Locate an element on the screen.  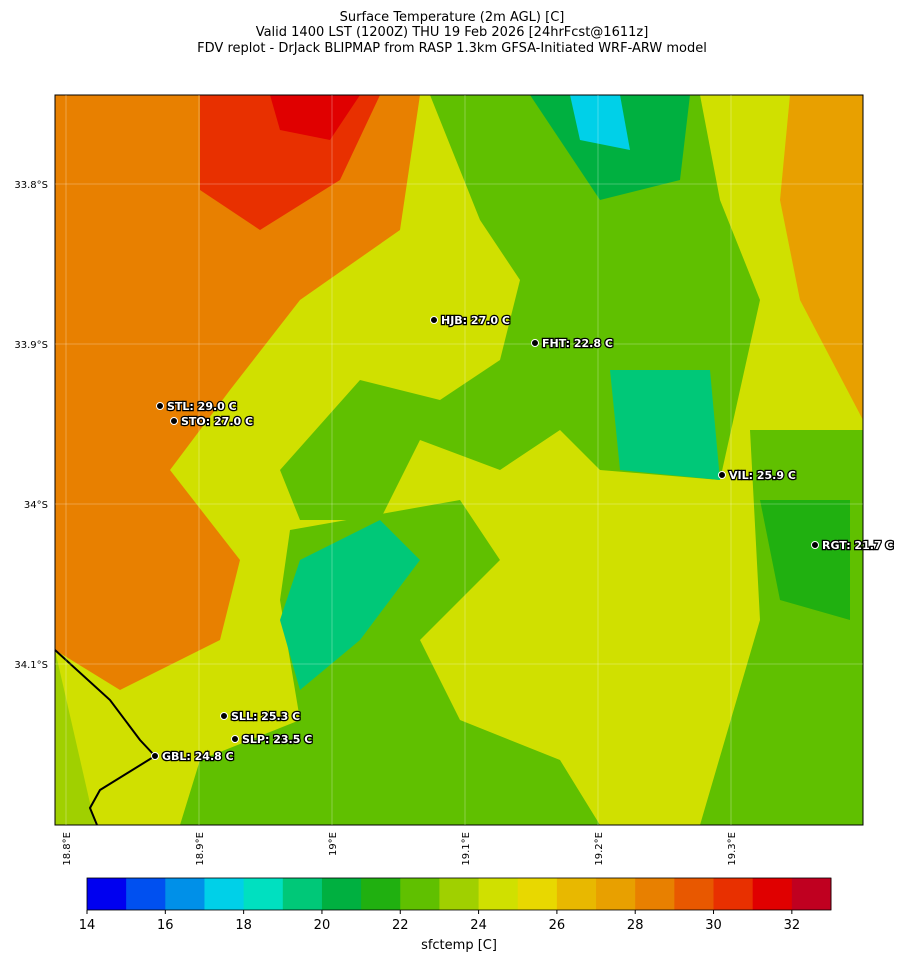
lon-label: 19.1°E is located at coordinates (466, 849).